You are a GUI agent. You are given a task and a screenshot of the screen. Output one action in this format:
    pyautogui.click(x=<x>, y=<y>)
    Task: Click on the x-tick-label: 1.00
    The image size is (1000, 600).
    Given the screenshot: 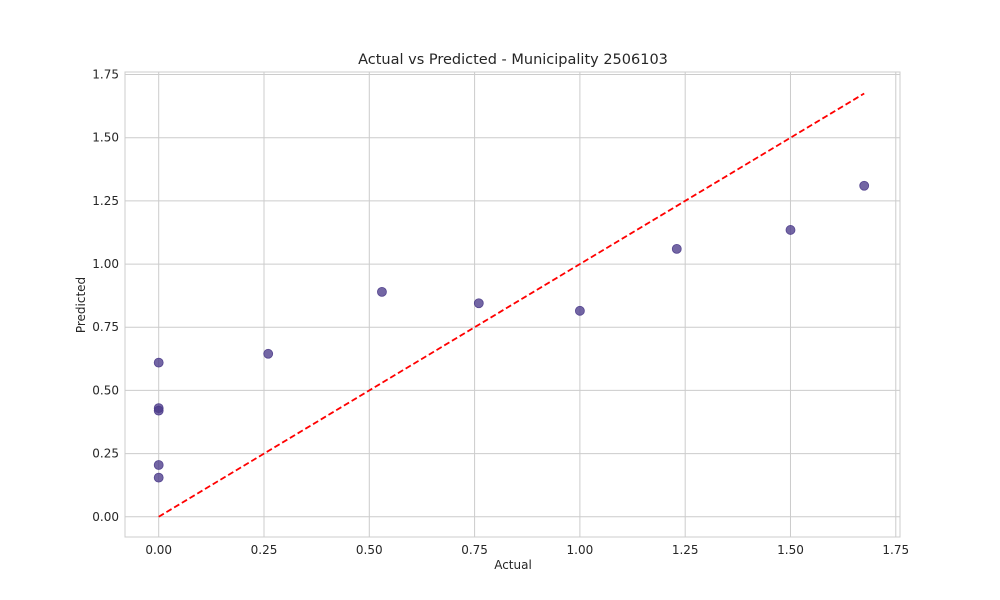 What is the action you would take?
    pyautogui.click(x=580, y=550)
    